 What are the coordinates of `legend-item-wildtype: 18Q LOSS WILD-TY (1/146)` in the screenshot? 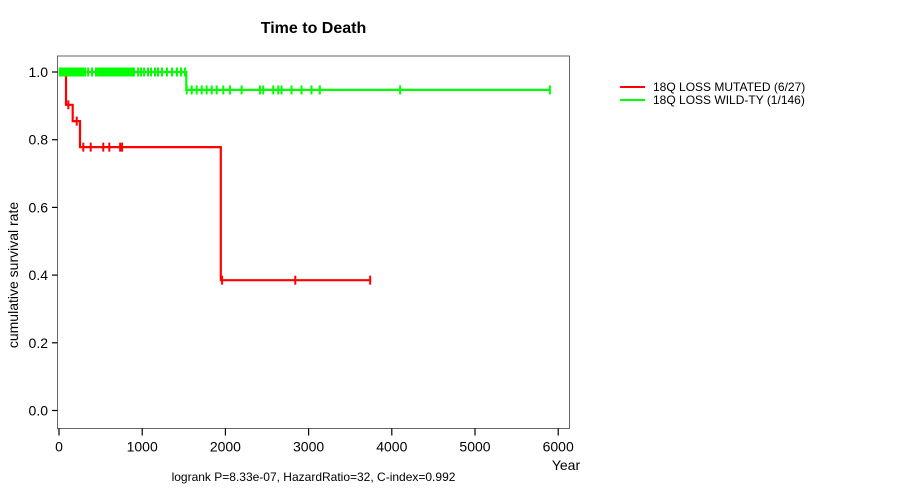 It's located at (712, 100).